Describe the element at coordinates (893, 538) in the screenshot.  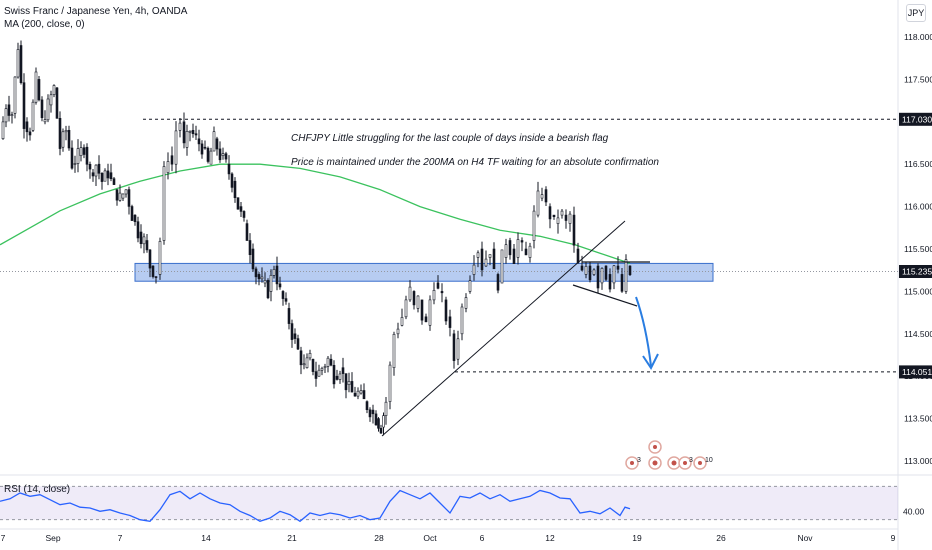
I see `x-tick-label: 9` at that location.